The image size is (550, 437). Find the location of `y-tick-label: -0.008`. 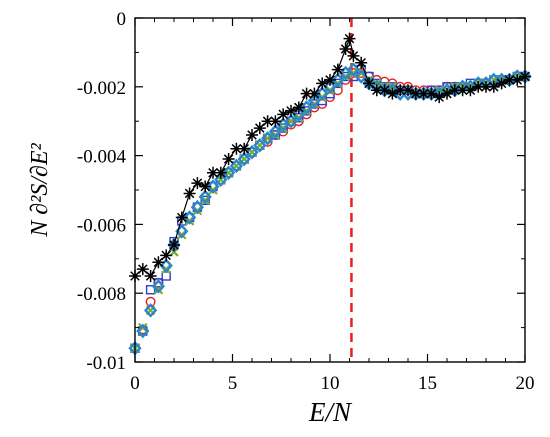

y-tick-label: -0.008 is located at coordinates (101, 294).